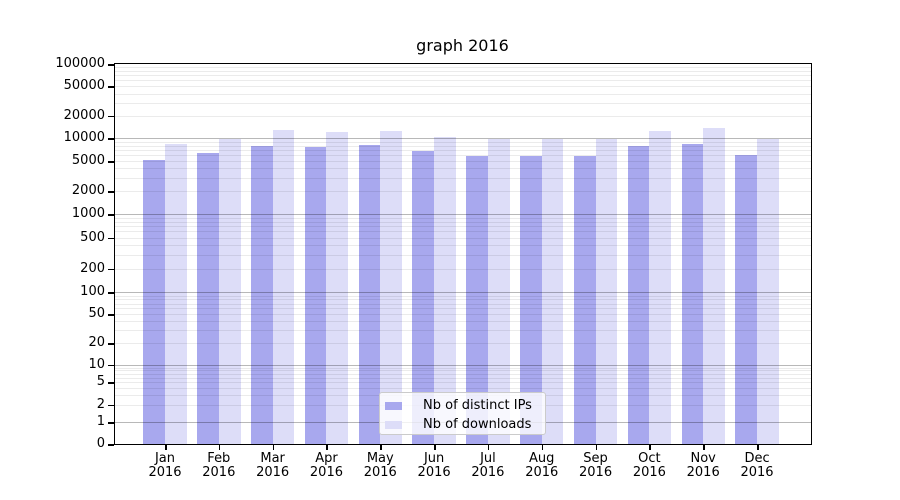 The image size is (900, 500). I want to click on y-tick-label: 0, so click(100, 443).